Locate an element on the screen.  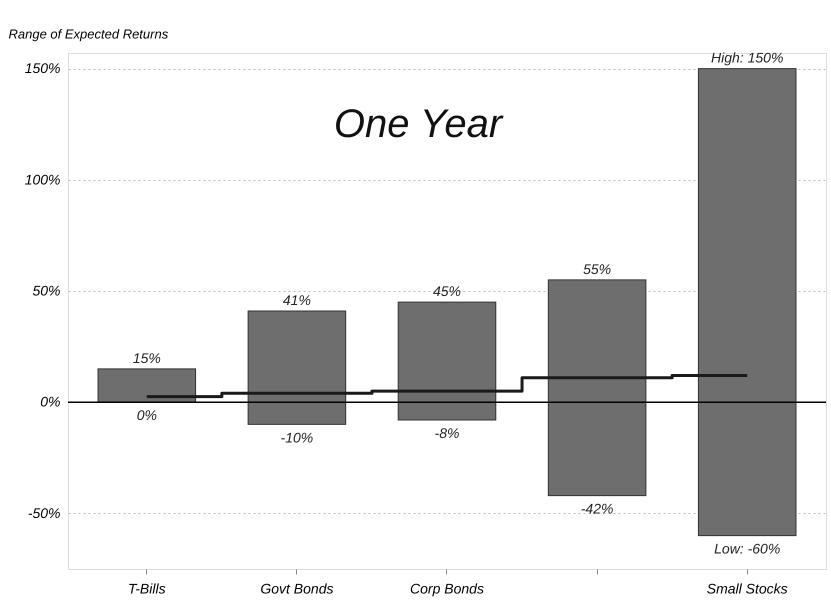
y-tick-label: 100% is located at coordinates (42, 179).